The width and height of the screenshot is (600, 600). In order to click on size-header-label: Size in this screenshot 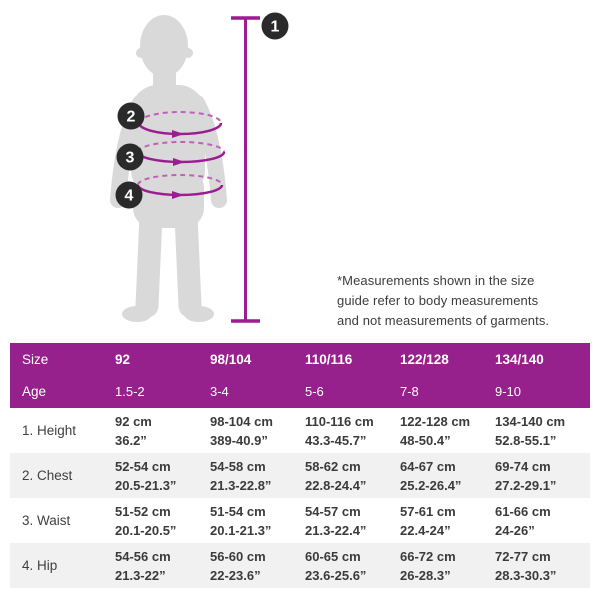, I will do `click(35, 359)`.